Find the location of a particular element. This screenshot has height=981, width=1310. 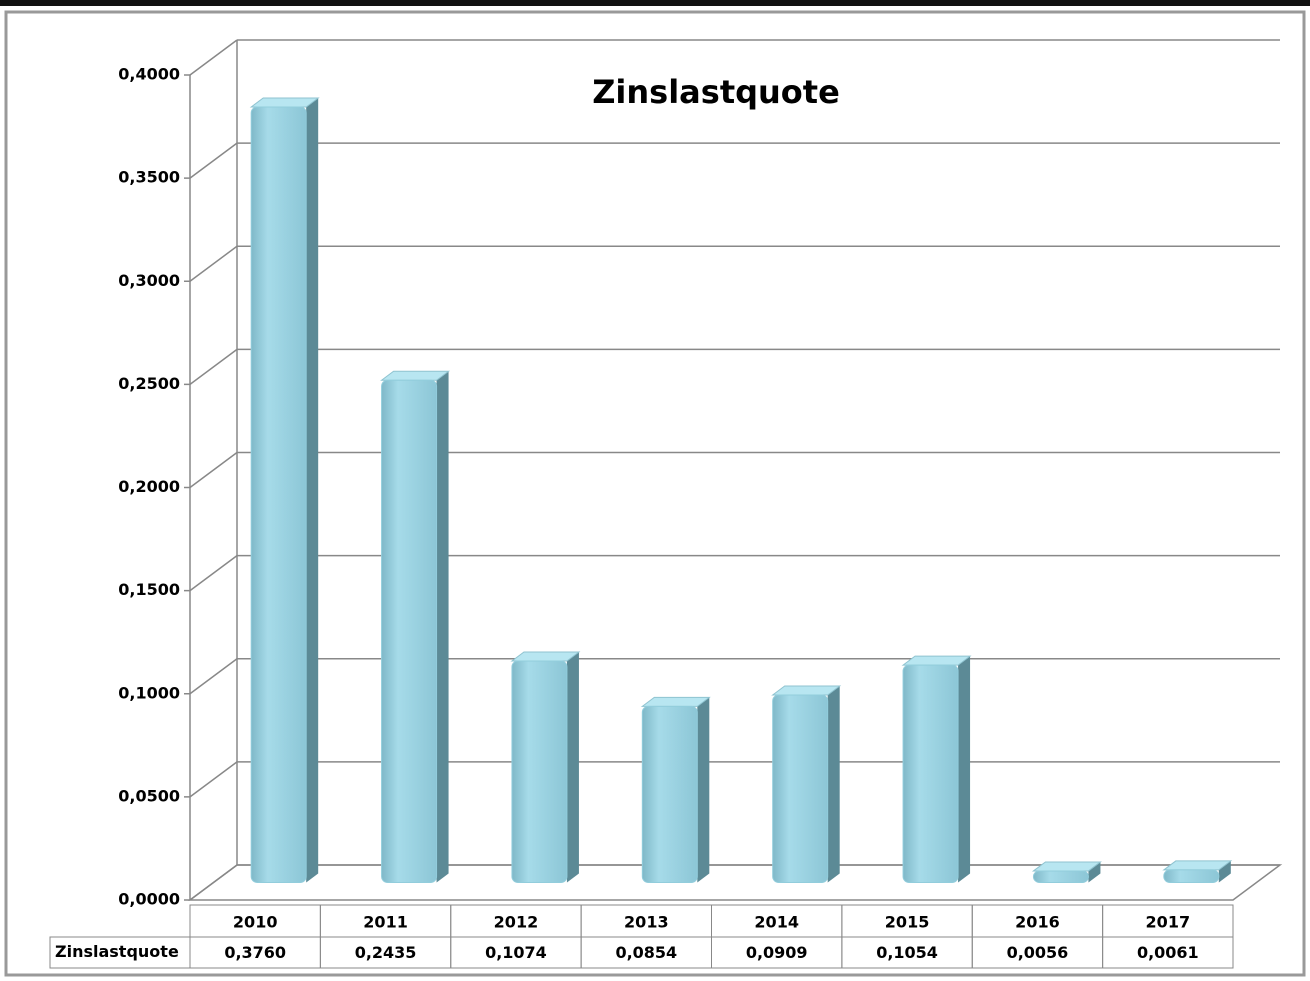

y-tick-label: 0,3500 is located at coordinates (149, 177).